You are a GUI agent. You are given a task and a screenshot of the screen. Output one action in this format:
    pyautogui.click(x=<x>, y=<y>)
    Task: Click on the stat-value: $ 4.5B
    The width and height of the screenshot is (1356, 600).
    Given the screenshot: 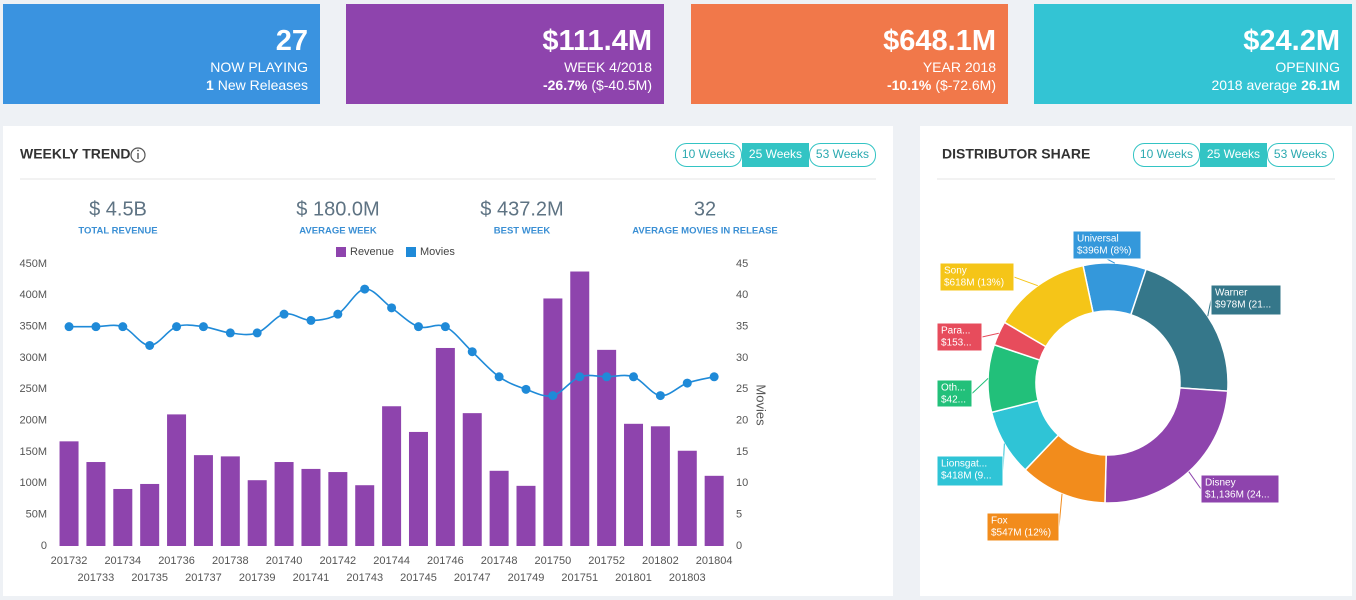 What is the action you would take?
    pyautogui.click(x=118, y=209)
    